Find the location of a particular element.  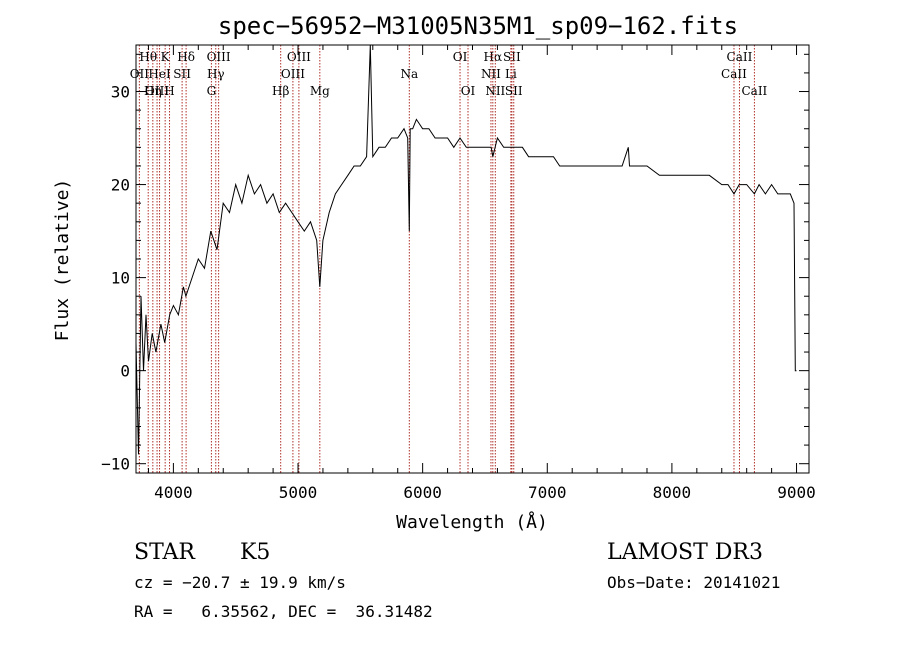

chart-title: spec−56952−M31005N35M1_sp09−162.fits is located at coordinates (478, 26).